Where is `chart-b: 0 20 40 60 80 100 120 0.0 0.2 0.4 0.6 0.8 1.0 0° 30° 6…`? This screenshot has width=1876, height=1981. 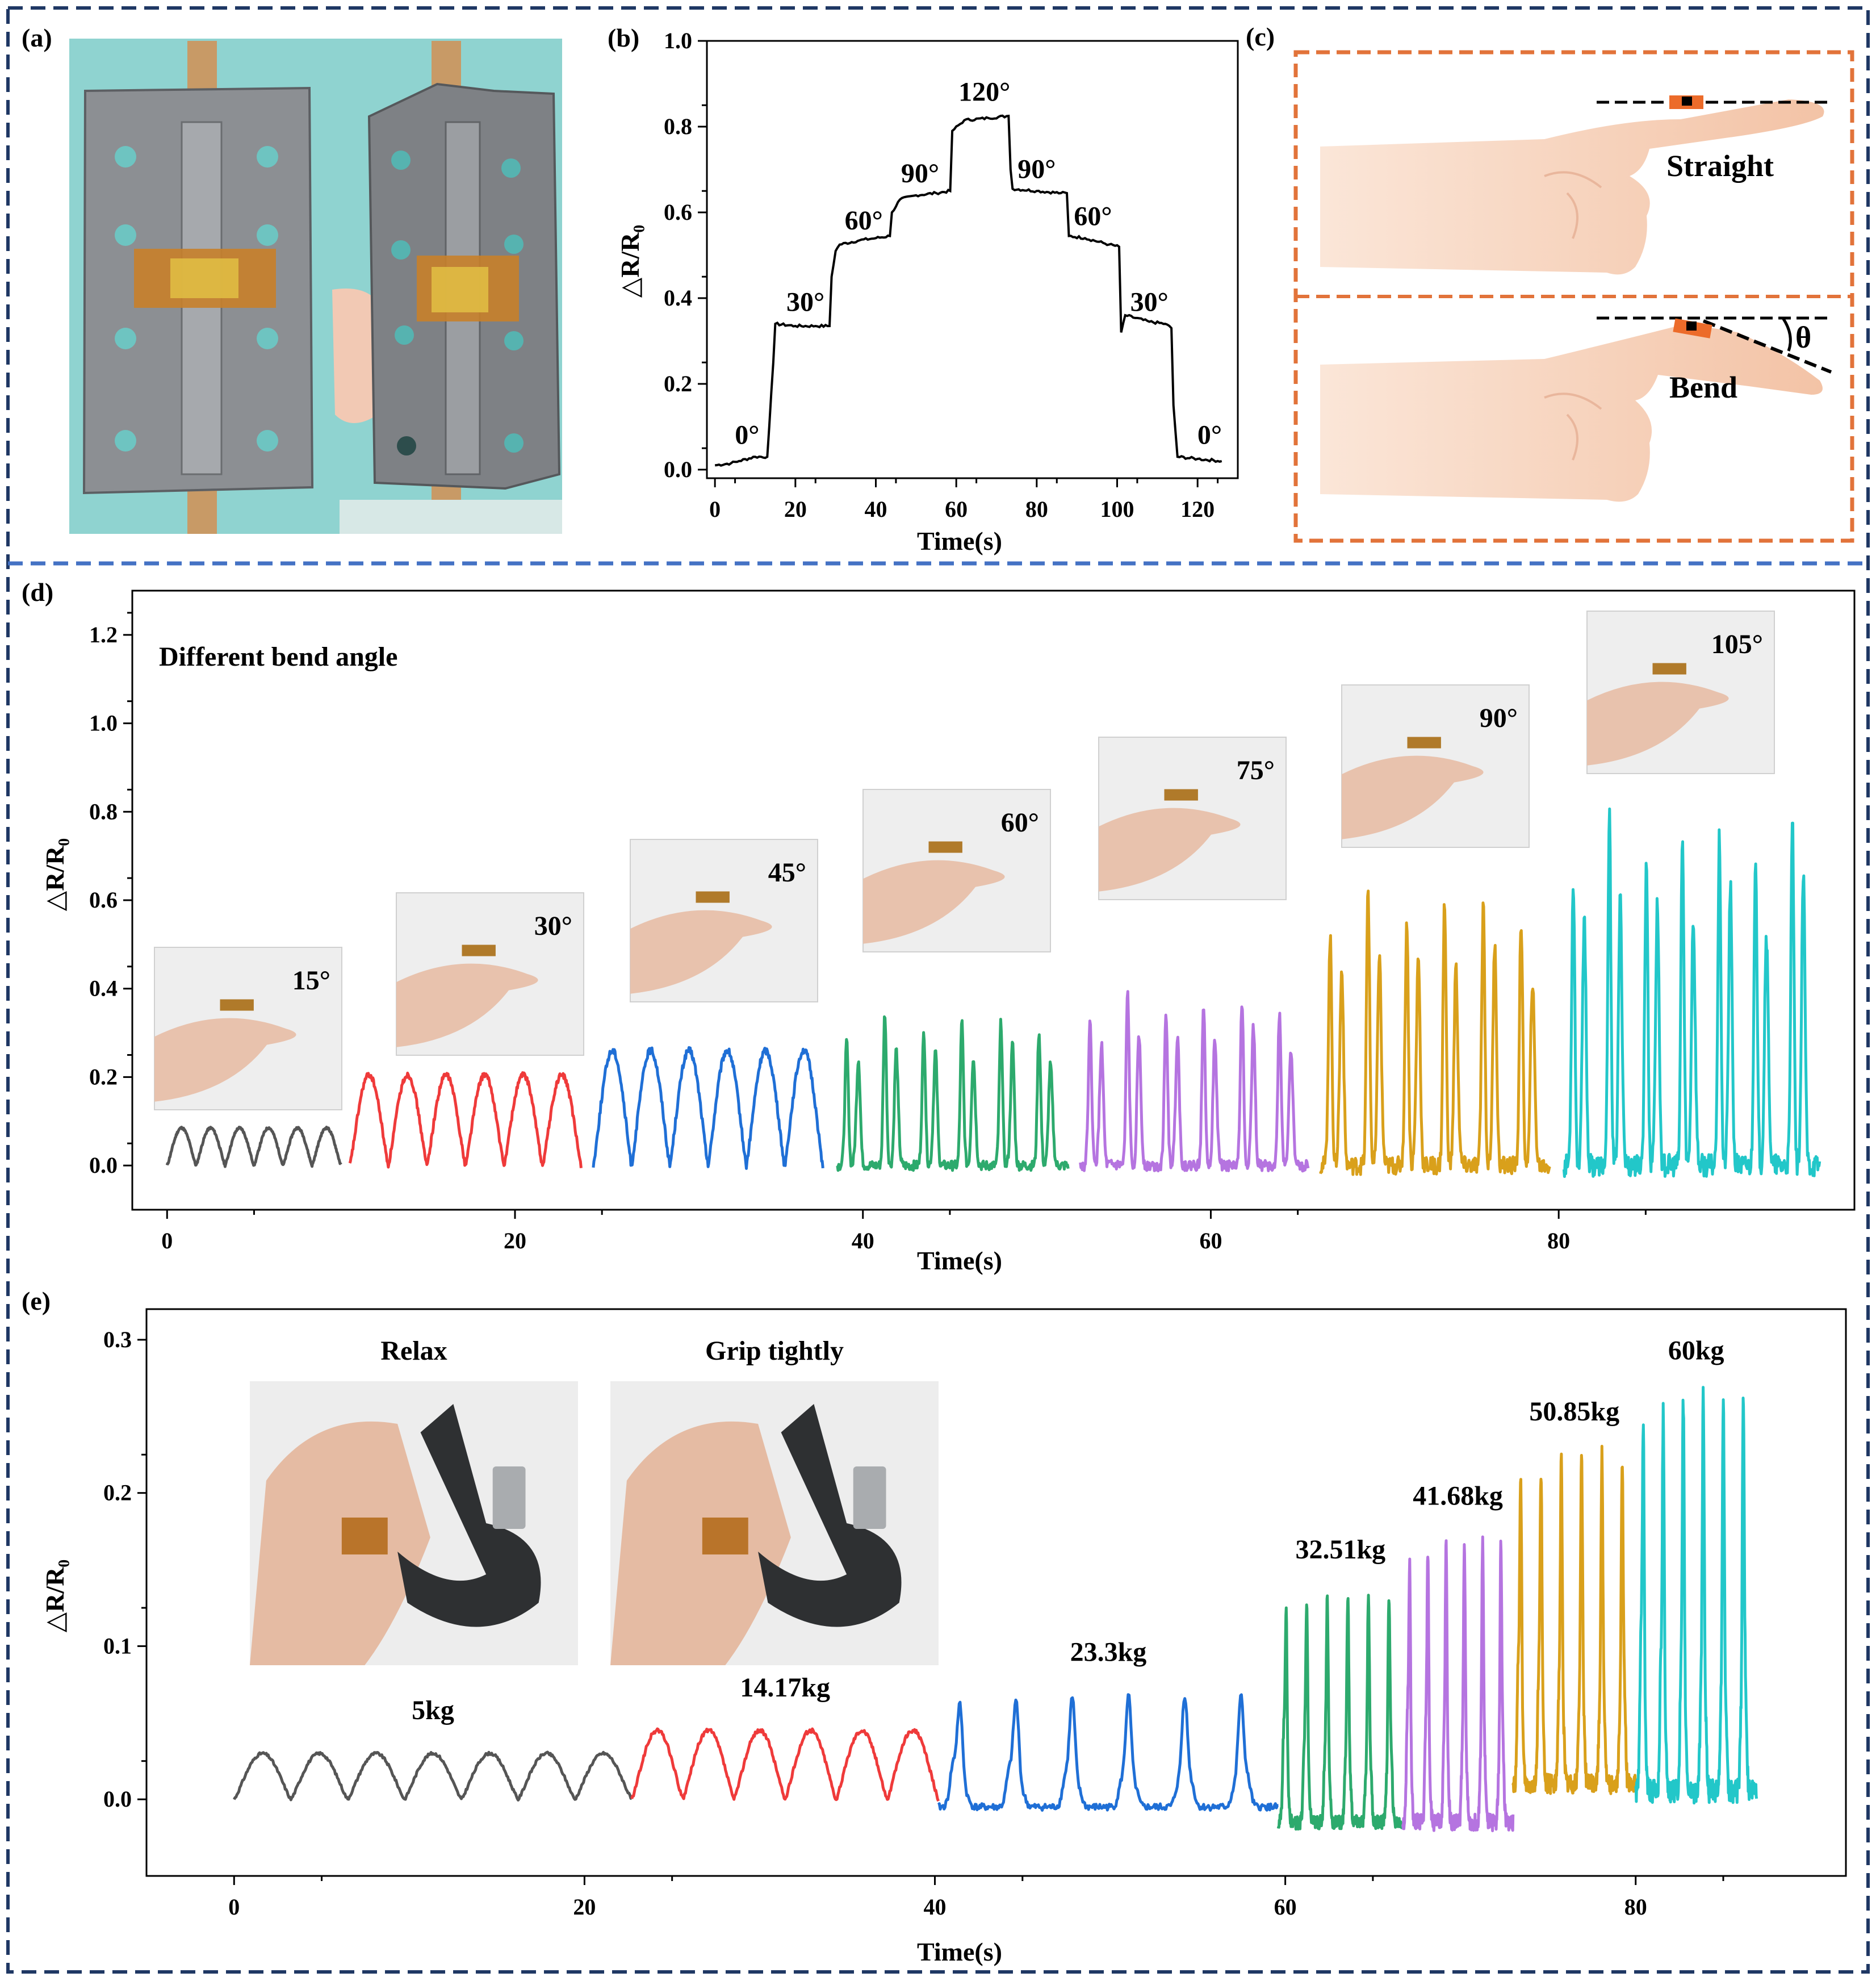 chart-b: 0 20 40 60 80 100 120 0.0 0.2 0.4 0.6 0.8 1.0 0° 30° 6… is located at coordinates (927, 291).